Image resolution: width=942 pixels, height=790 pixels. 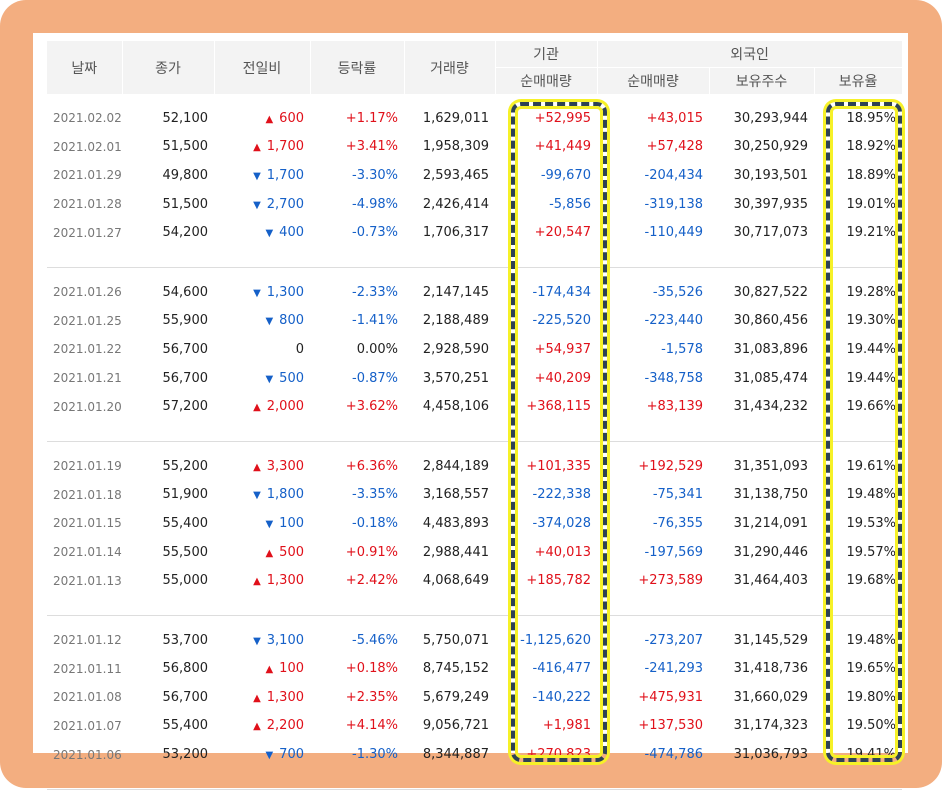 I want to click on foreign-ratio-cell: 19.28%, so click(x=871, y=292).